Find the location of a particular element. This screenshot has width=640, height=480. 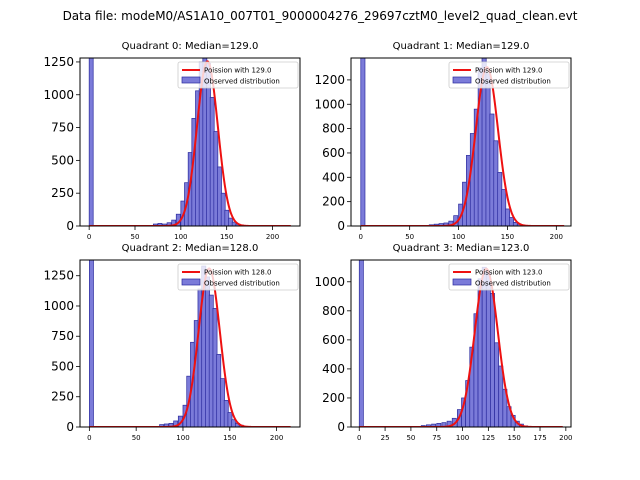

plot-area is located at coordinates (189, 142).